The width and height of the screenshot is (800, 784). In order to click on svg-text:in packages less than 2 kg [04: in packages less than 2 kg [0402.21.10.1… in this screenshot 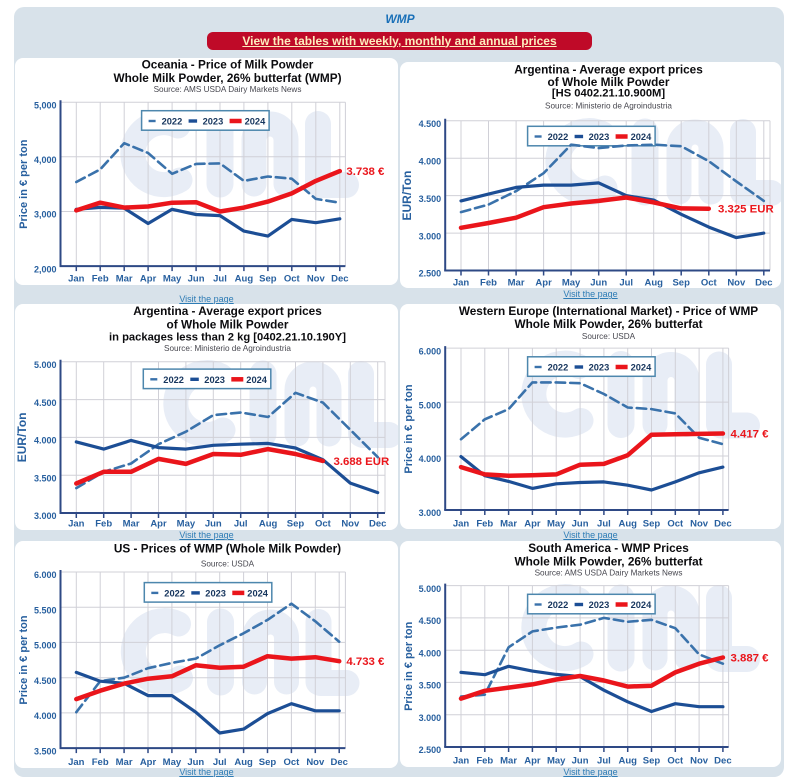, I will do `click(227, 337)`.